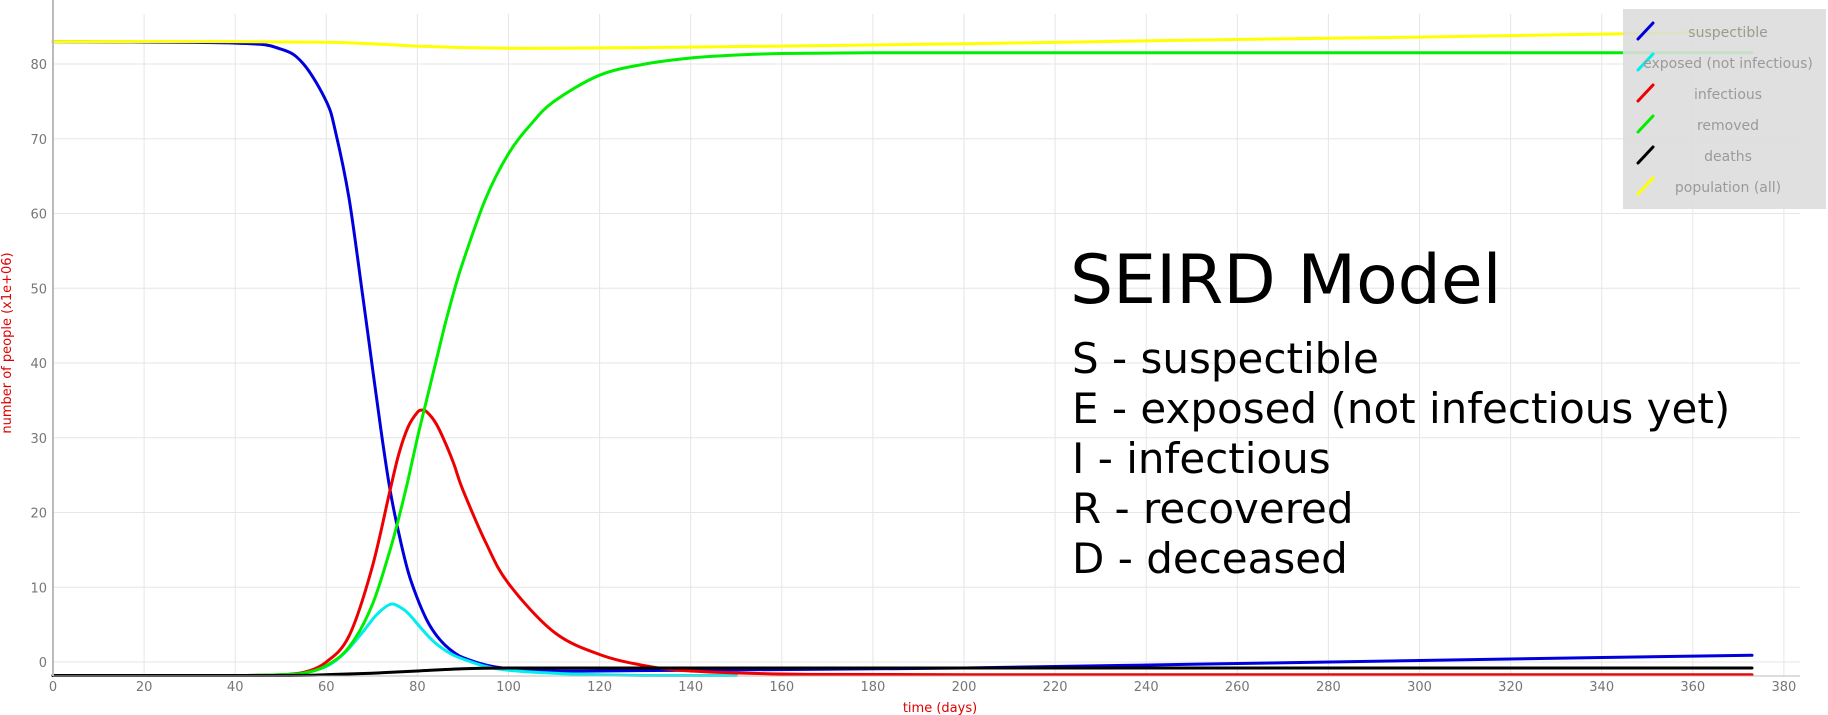 This screenshot has height=715, width=1828. What do you see at coordinates (1225, 358) in the screenshot?
I see `annotation-line-s: S - suspectible` at bounding box center [1225, 358].